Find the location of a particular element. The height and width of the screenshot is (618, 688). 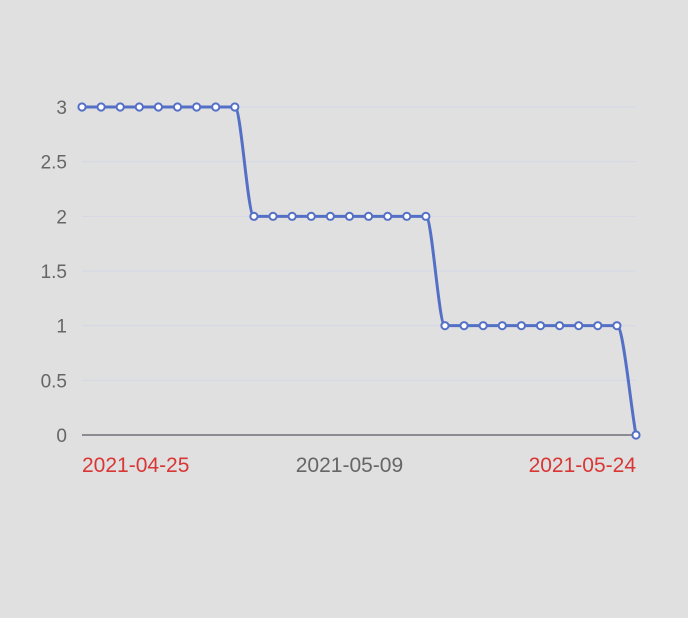

y-tick-label: 2.5 is located at coordinates (54, 163).